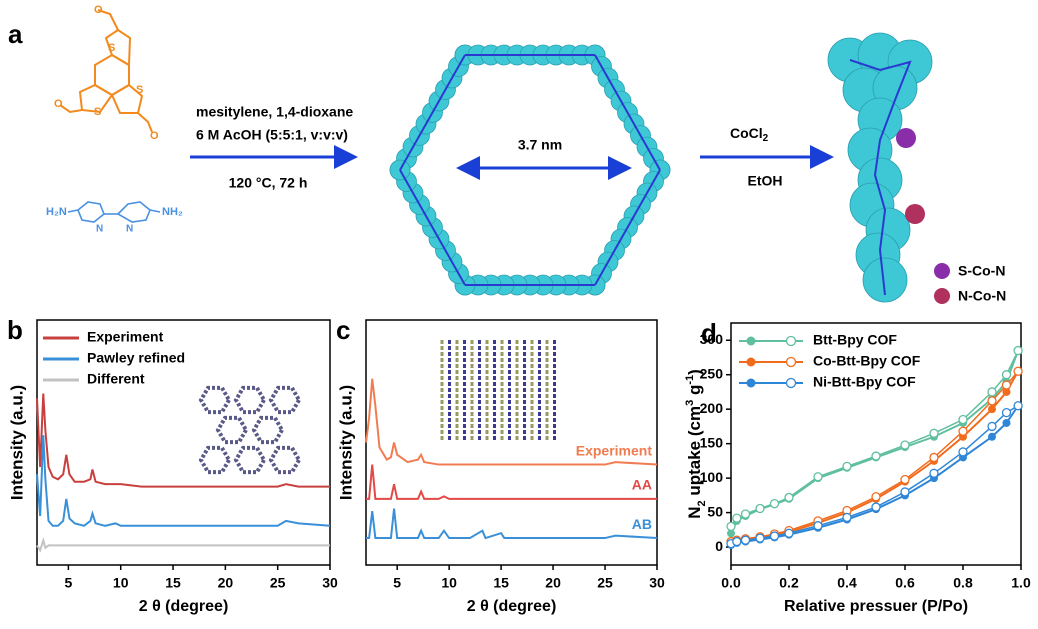 The image size is (1038, 629). What do you see at coordinates (614, 450) in the screenshot?
I see `series-label: Experiment` at bounding box center [614, 450].